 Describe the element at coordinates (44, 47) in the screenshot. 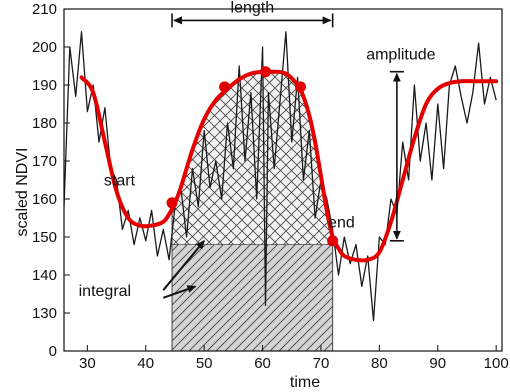

I see `y-tick-label: 200` at that location.